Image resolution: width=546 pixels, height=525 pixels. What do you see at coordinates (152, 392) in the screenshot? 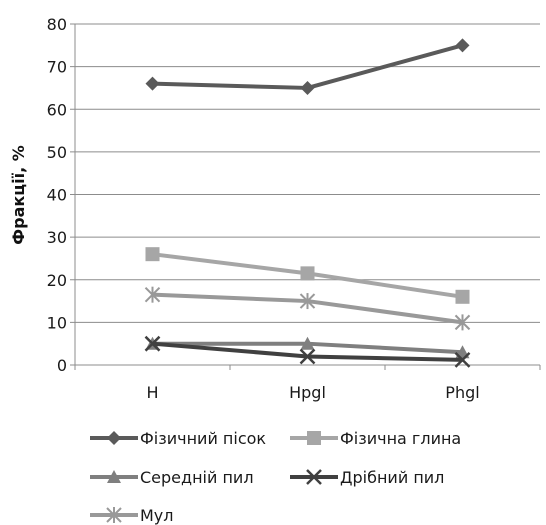
I see `x-tick-label: H` at bounding box center [152, 392].